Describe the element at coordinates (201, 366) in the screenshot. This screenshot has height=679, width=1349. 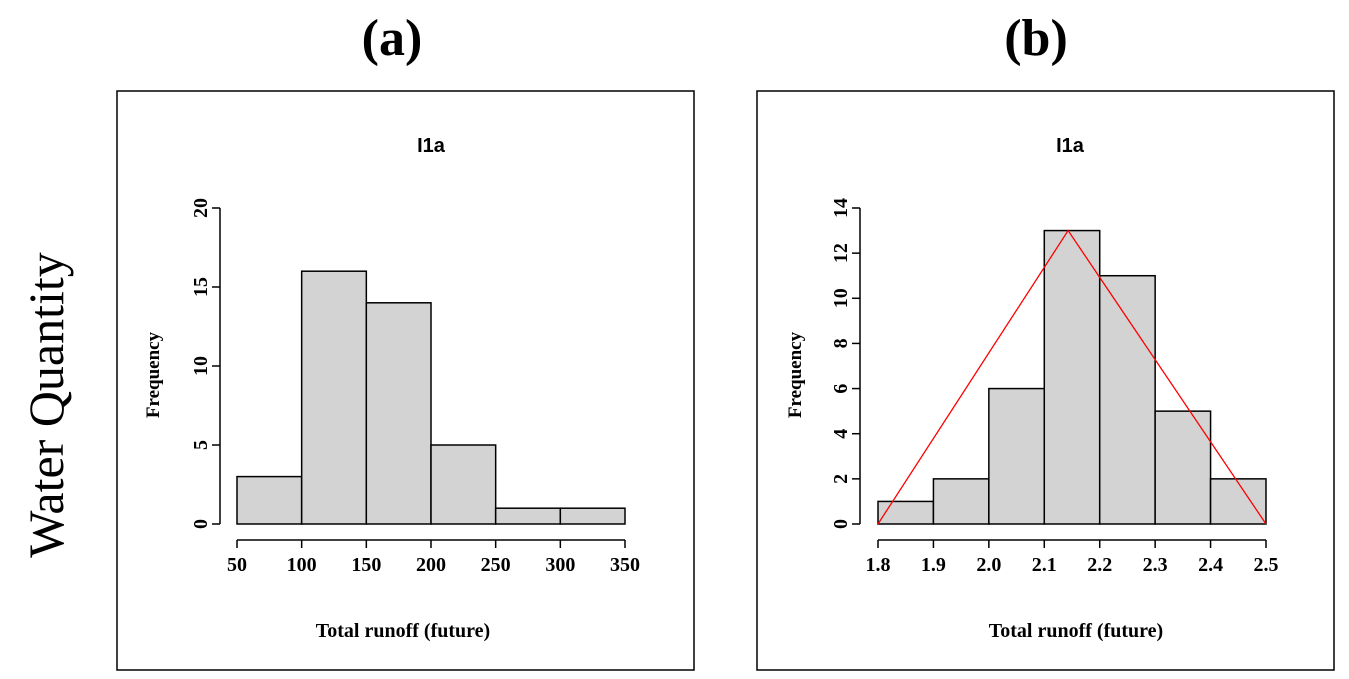
I see `panel-a-y-tick-label-2: 10` at that location.